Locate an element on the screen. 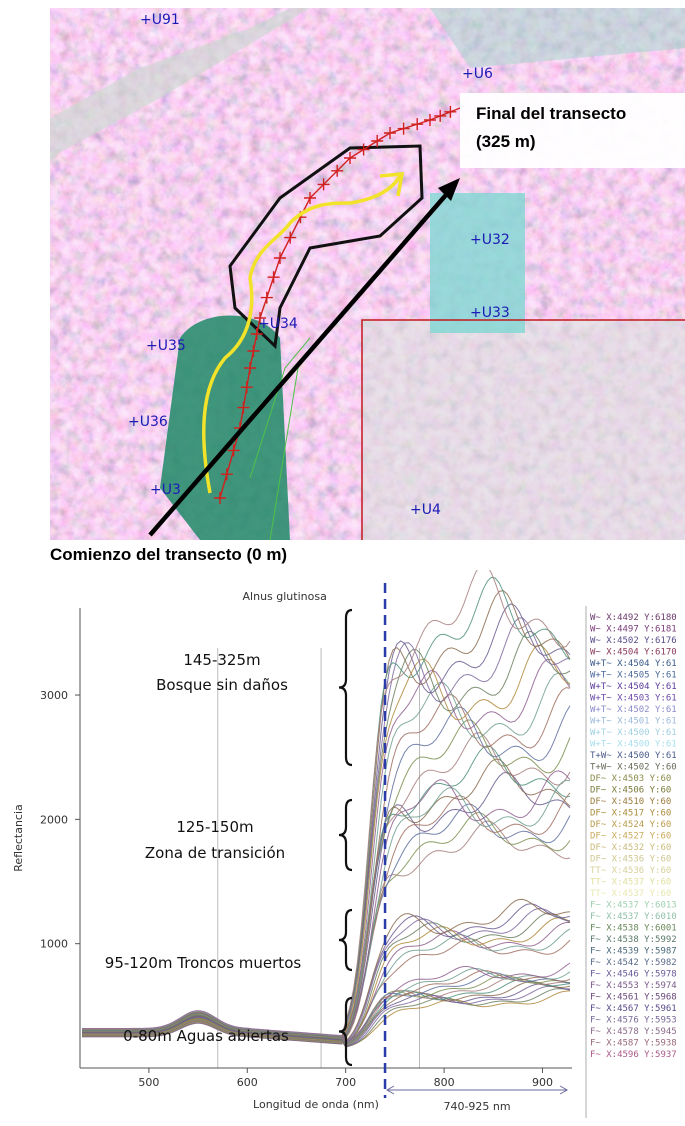 The image size is (685, 1126). legend-item: T+W~ X:4500 Y:61 is located at coordinates (633, 756).